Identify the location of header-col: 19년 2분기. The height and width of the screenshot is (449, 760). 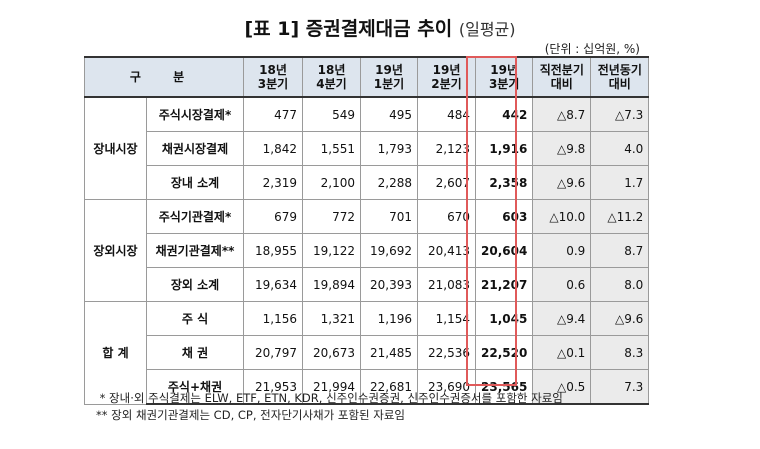
(446, 77).